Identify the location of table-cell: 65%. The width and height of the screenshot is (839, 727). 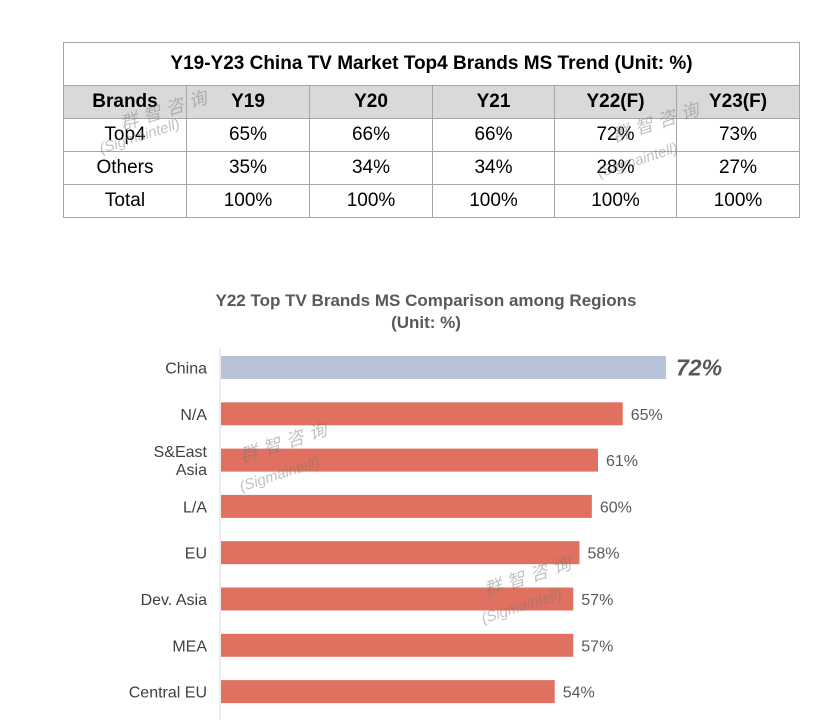
(248, 135).